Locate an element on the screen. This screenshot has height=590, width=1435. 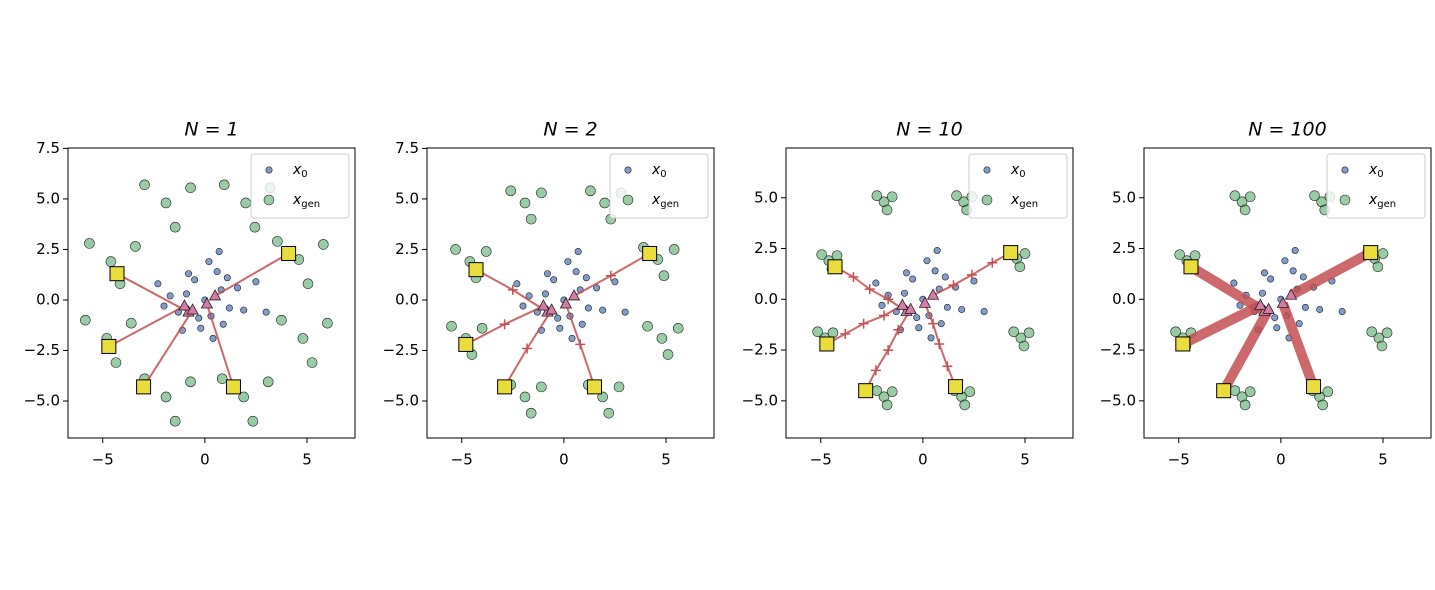
x-tick-label: 5 is located at coordinates (307, 460).